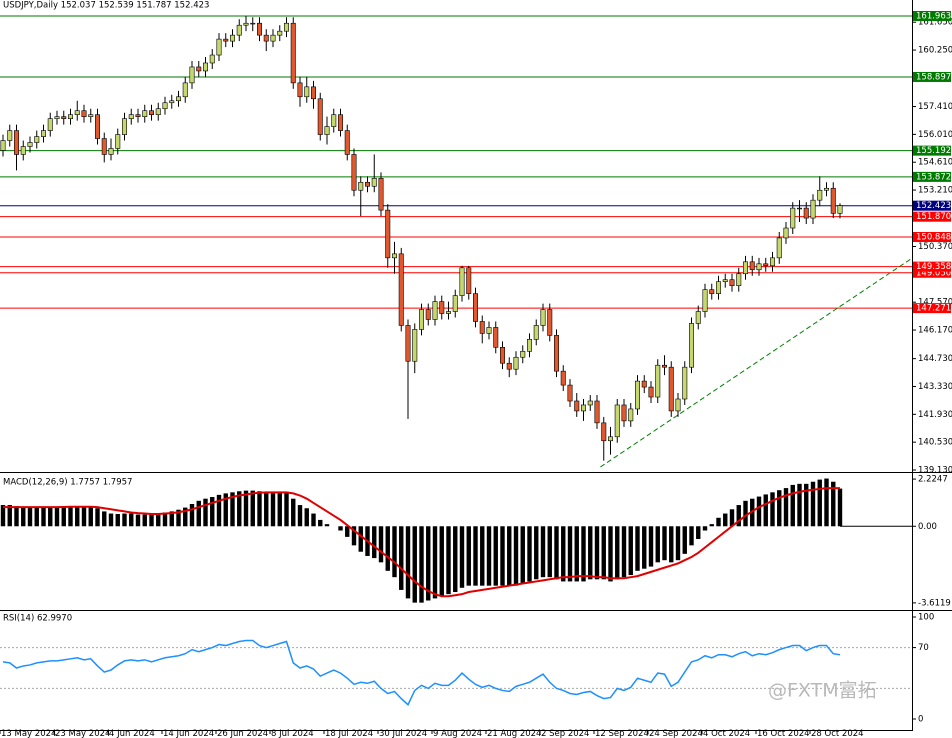 This screenshot has width=952, height=738. Describe the element at coordinates (935, 387) in the screenshot. I see `y-tick-label: 143.330` at that location.